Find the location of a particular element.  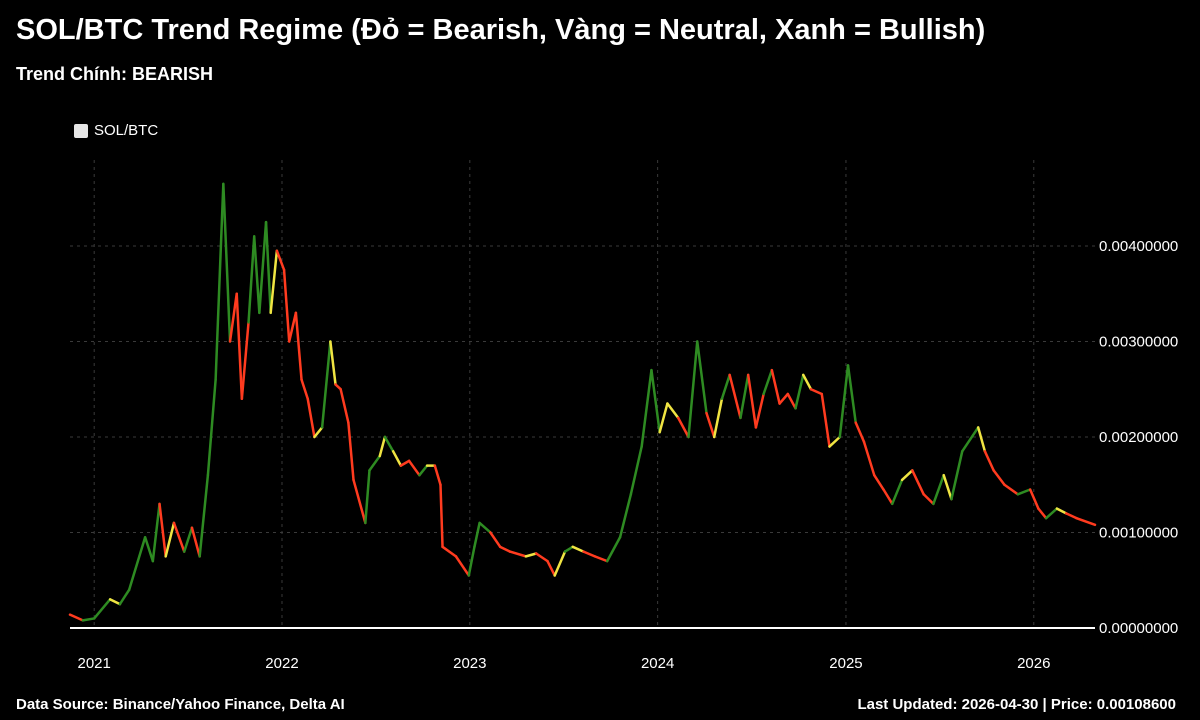

chart-subtitle: Trend Chính: BEARISH is located at coordinates (114, 74).